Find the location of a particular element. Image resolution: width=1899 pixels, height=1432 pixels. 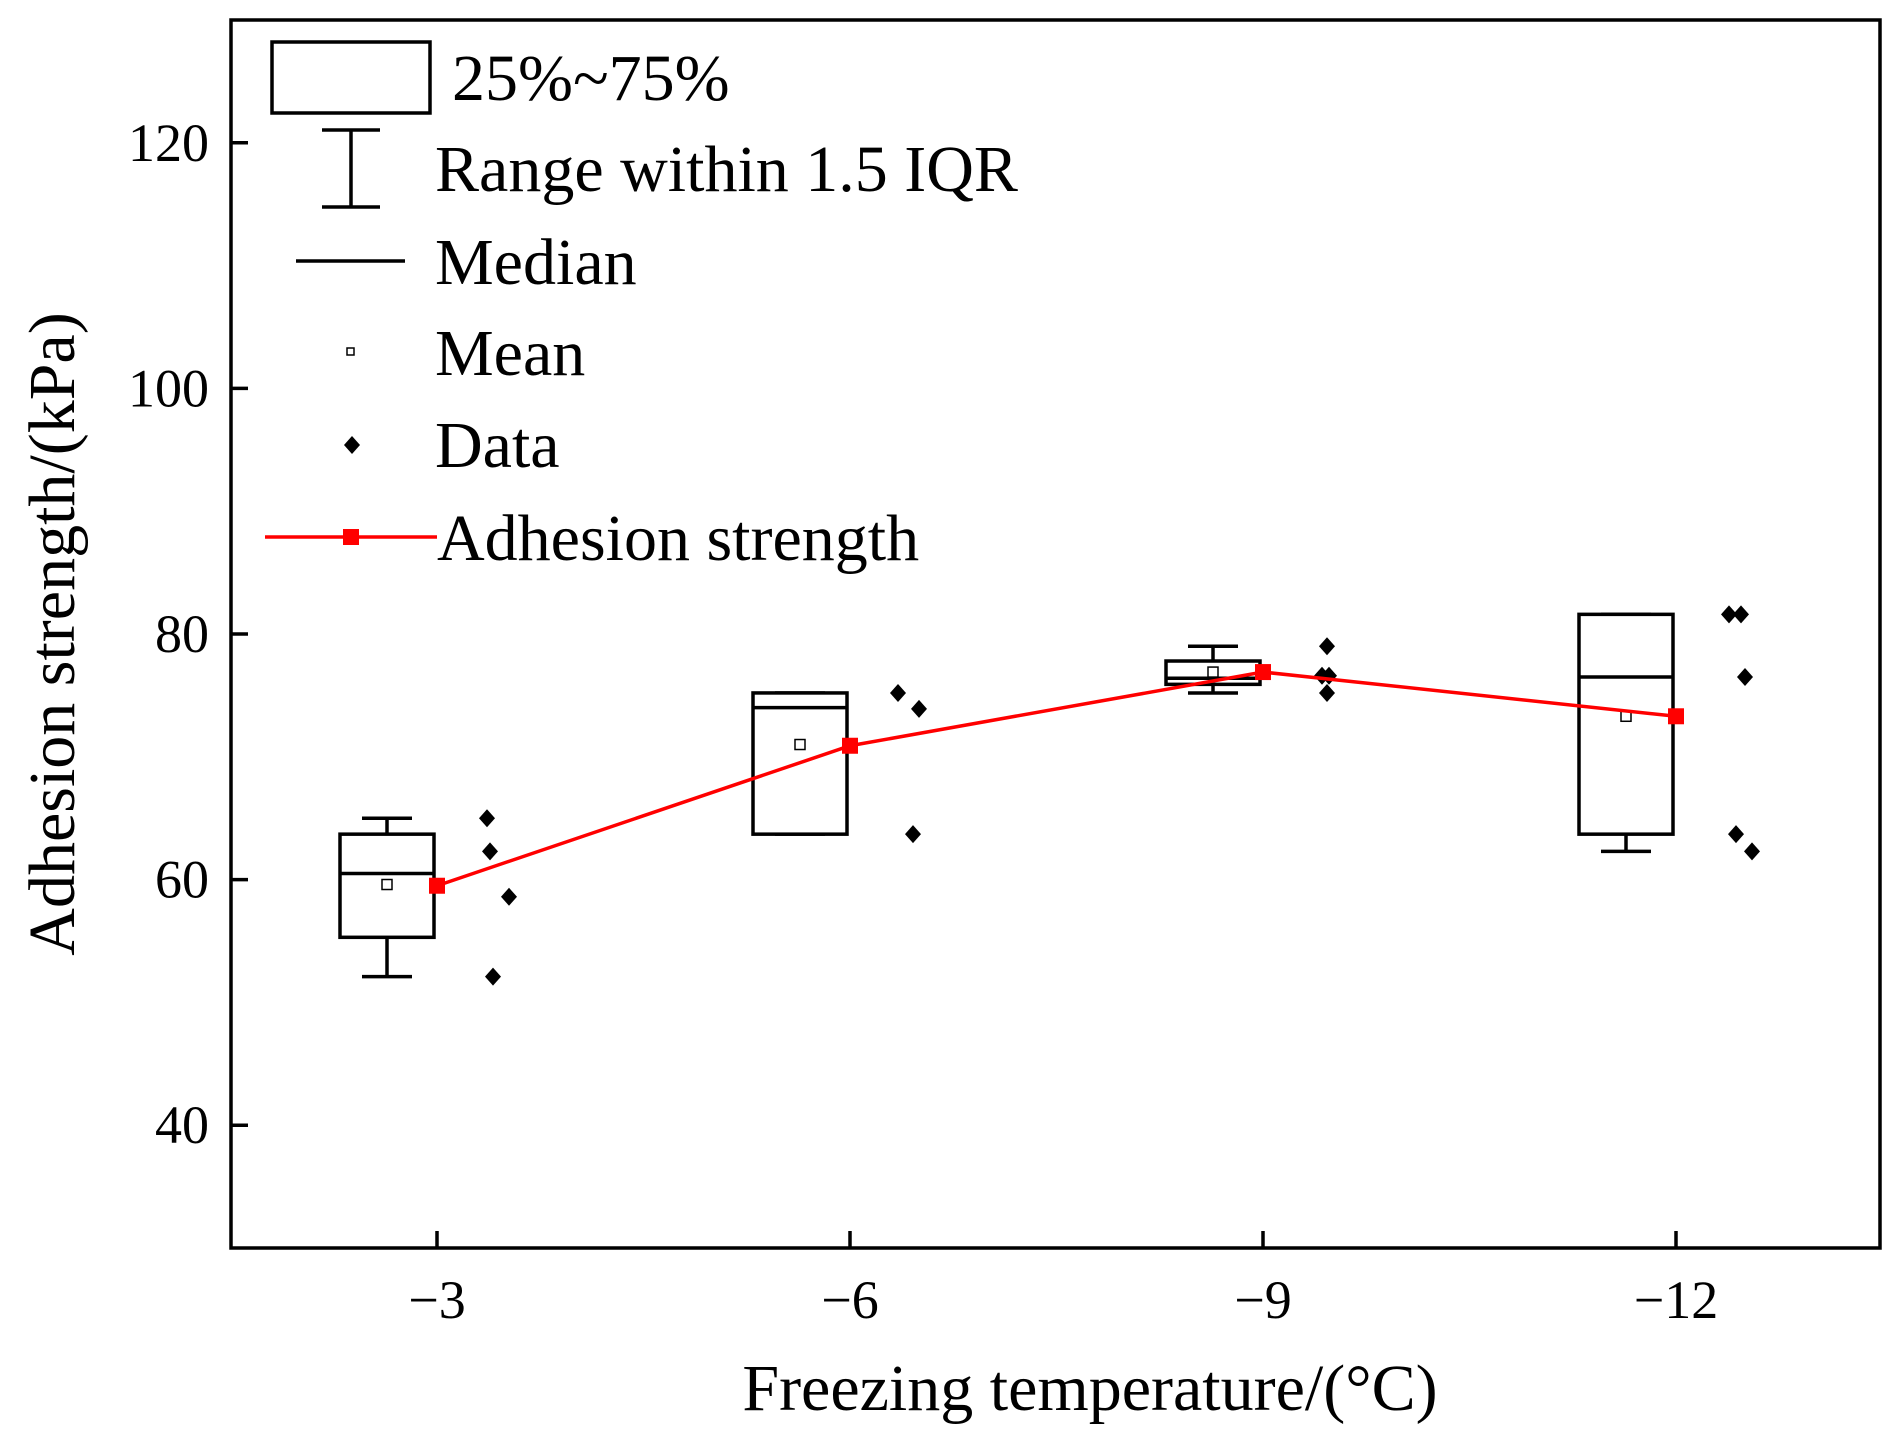

y-tick-label: 100 is located at coordinates (168, 388).